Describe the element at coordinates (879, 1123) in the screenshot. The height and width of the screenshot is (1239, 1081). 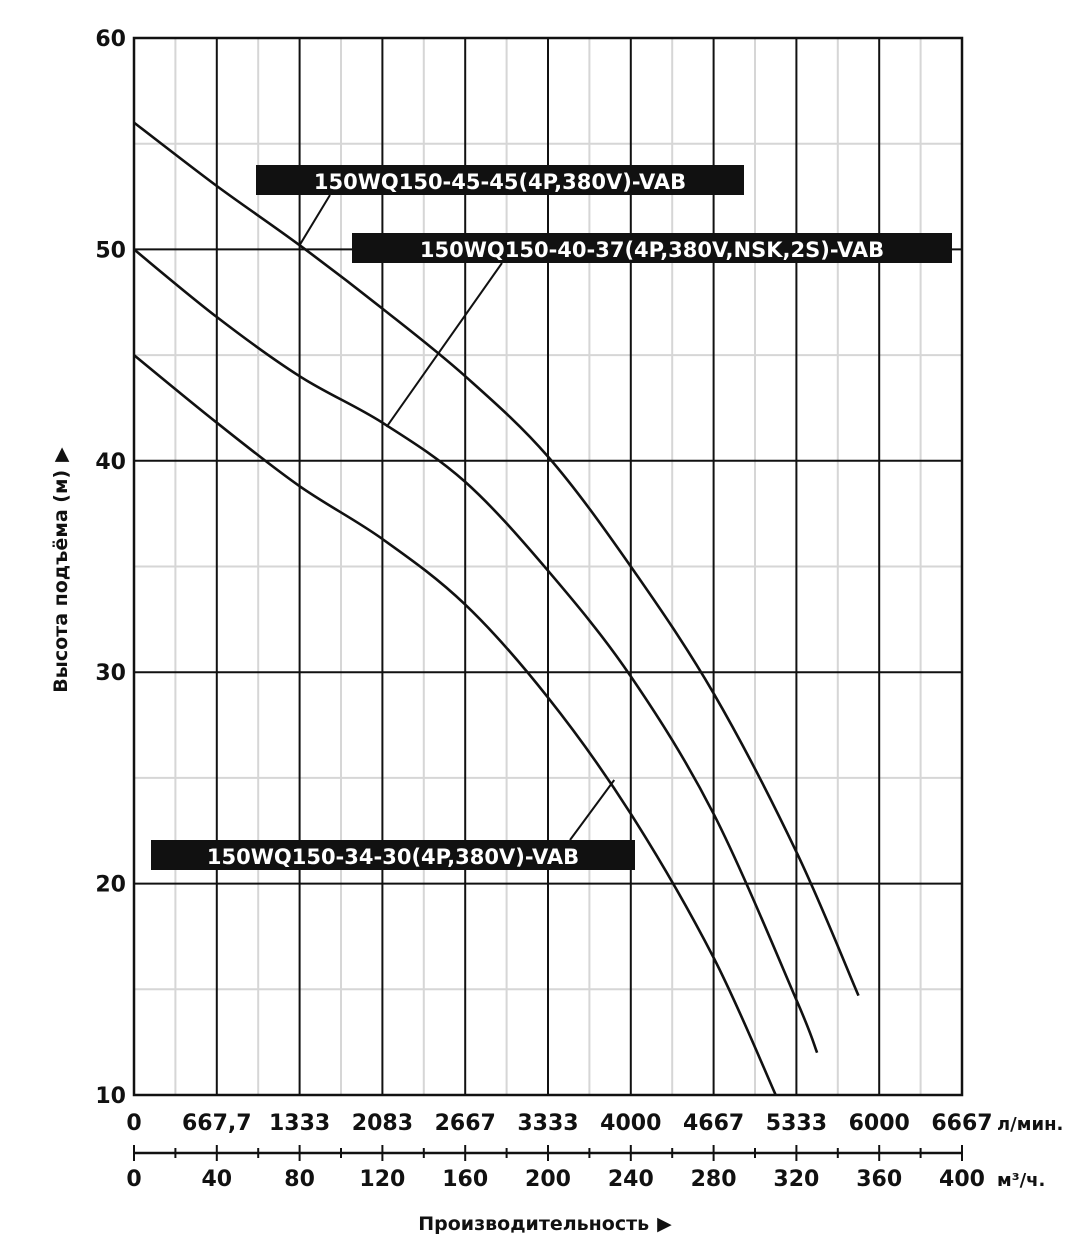
I see `x-tick-label-lmin: 6000` at that location.